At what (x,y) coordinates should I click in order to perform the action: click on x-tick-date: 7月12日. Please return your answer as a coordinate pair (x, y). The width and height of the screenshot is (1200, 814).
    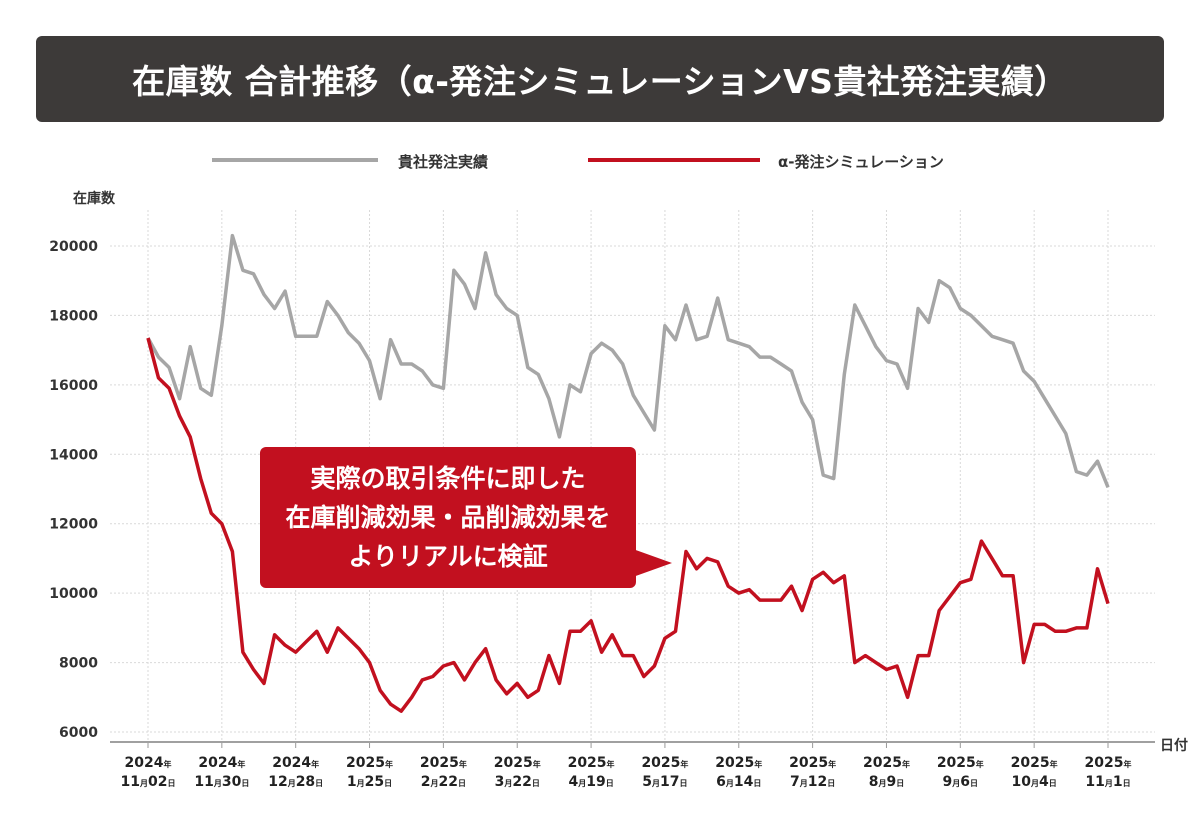
    Looking at the image, I should click on (812, 782).